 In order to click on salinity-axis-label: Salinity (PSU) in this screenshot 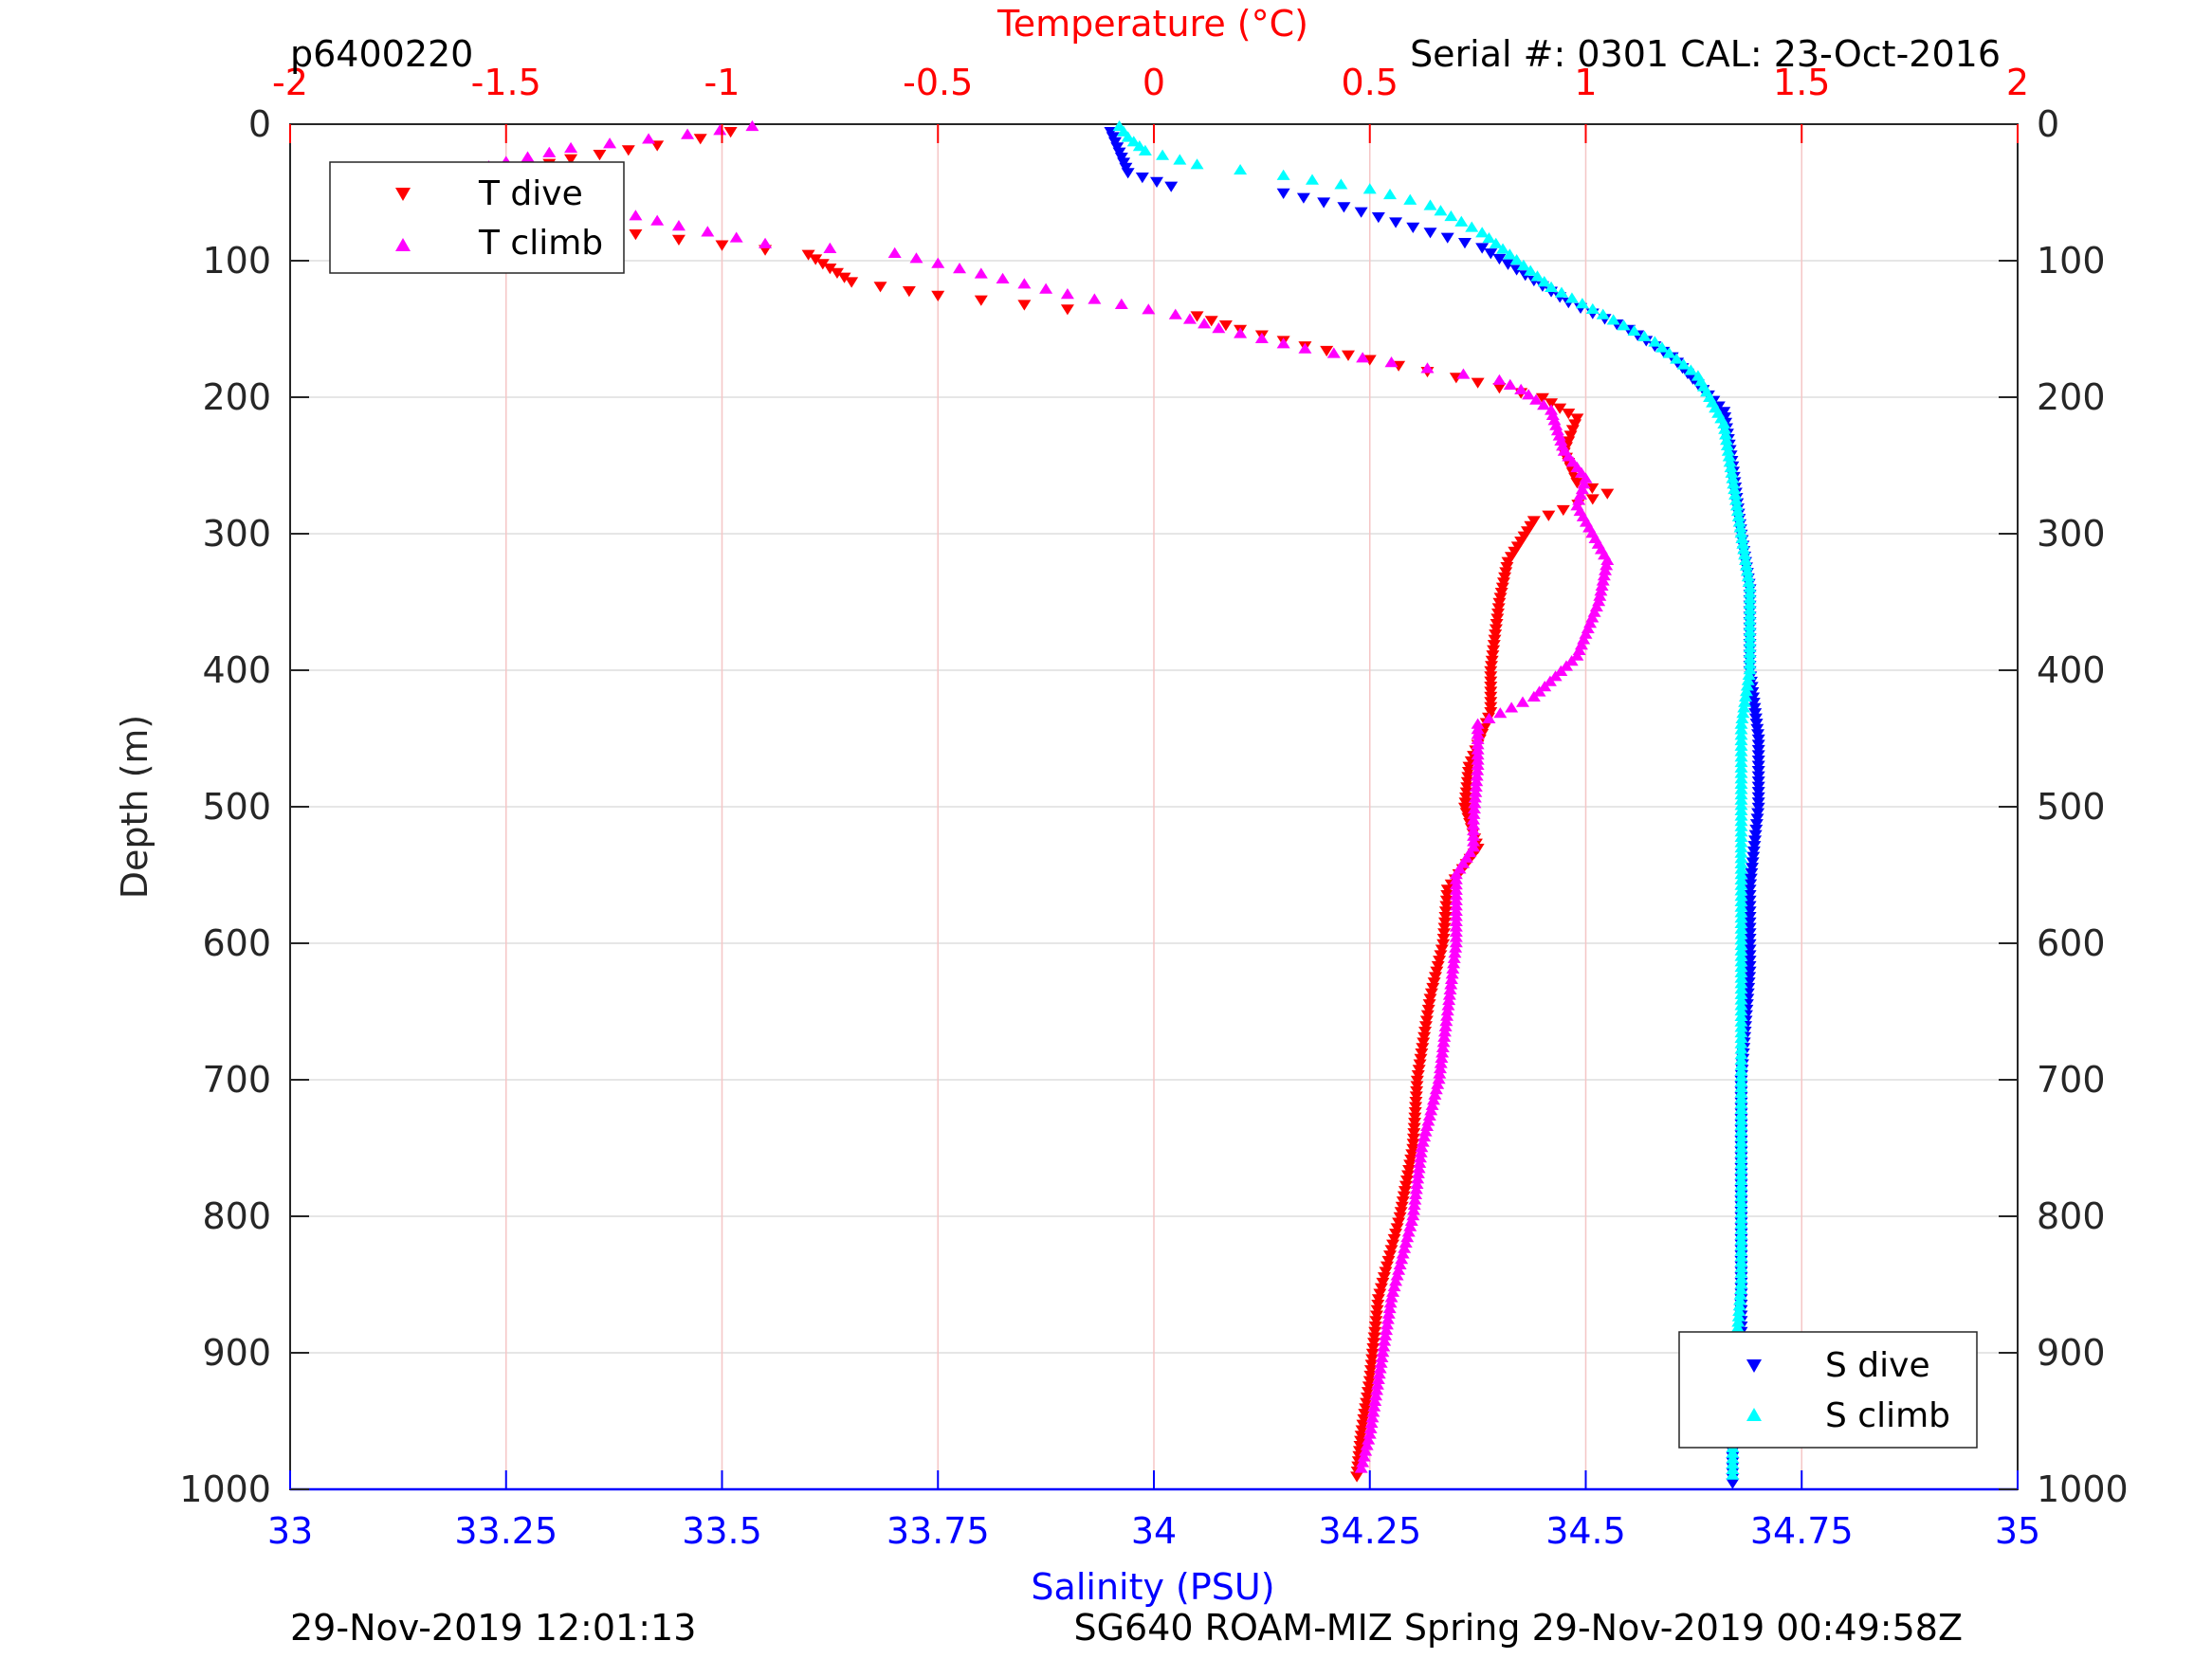, I will do `click(1152, 1587)`.